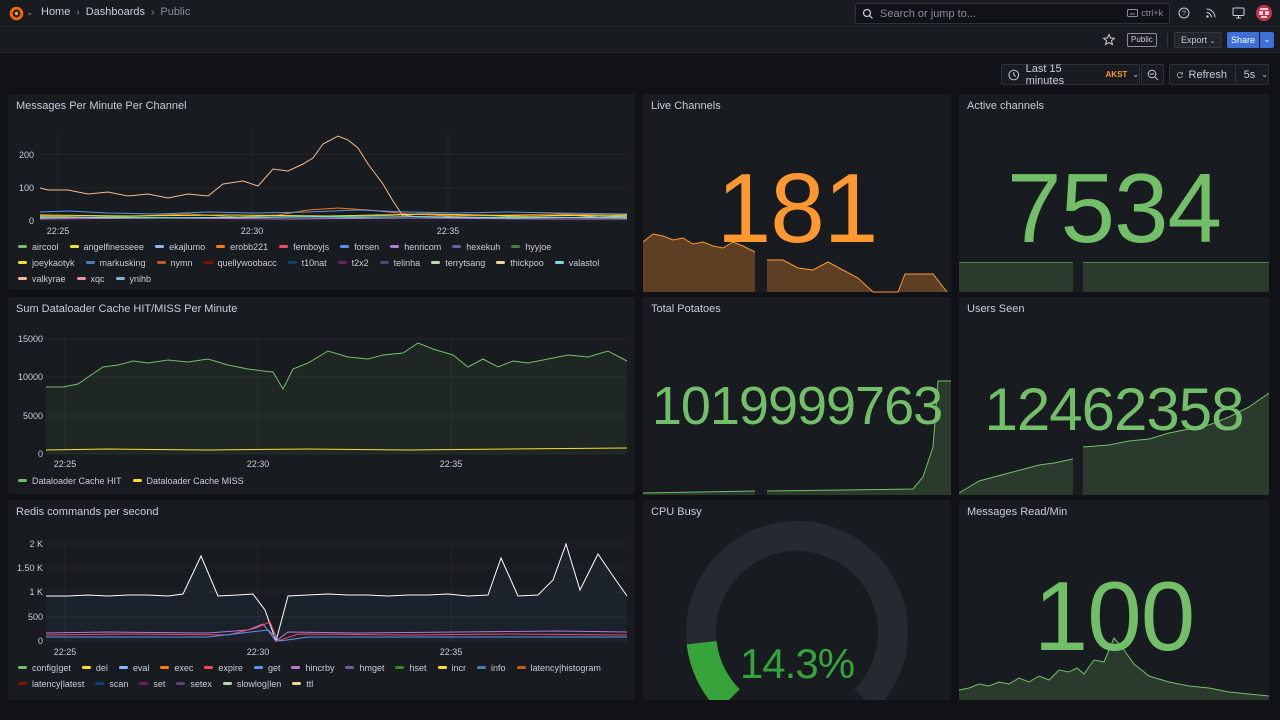 This screenshot has height=720, width=1280. Describe the element at coordinates (1198, 40) in the screenshot. I see `export-button: Export ⌄` at that location.